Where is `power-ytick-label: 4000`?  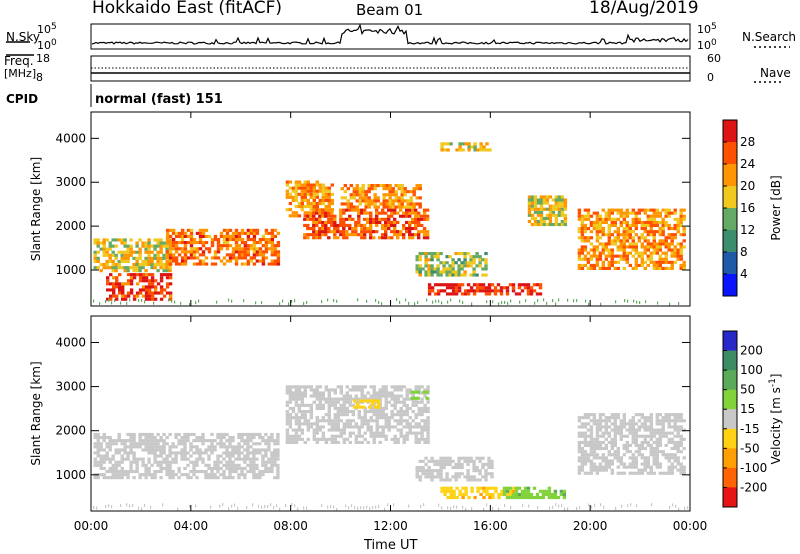 power-ytick-label: 4000 is located at coordinates (70, 138).